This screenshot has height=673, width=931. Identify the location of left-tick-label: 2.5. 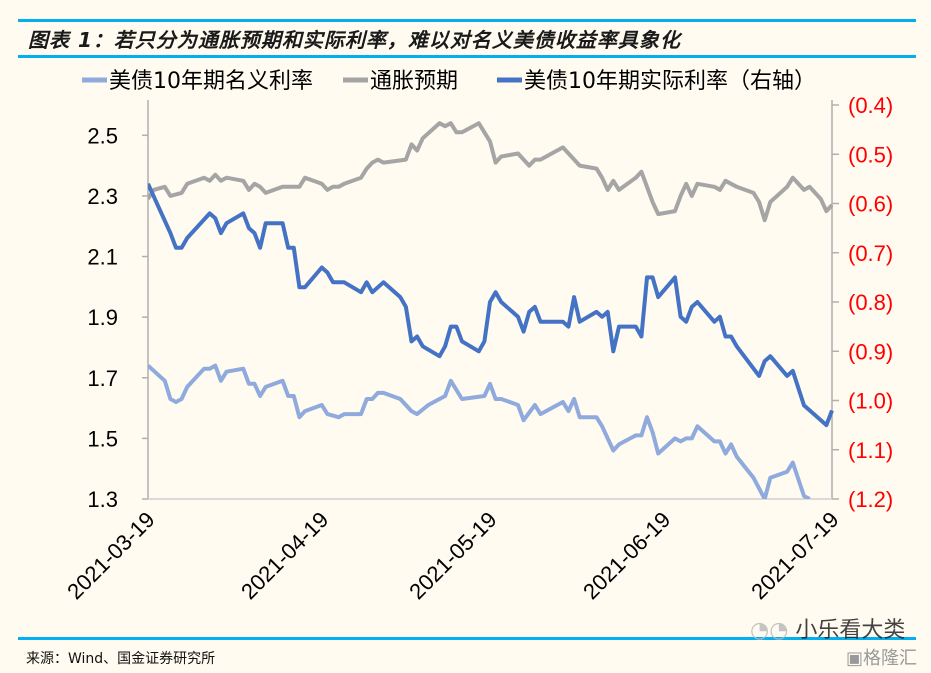
(102, 135).